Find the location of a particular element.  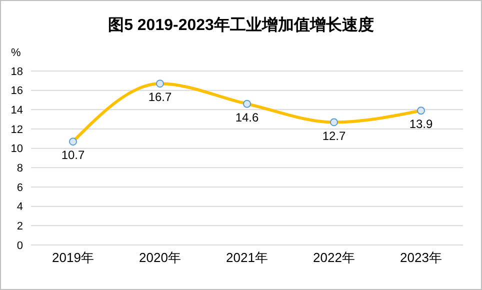

x-tick-label: 2023年 is located at coordinates (421, 258).